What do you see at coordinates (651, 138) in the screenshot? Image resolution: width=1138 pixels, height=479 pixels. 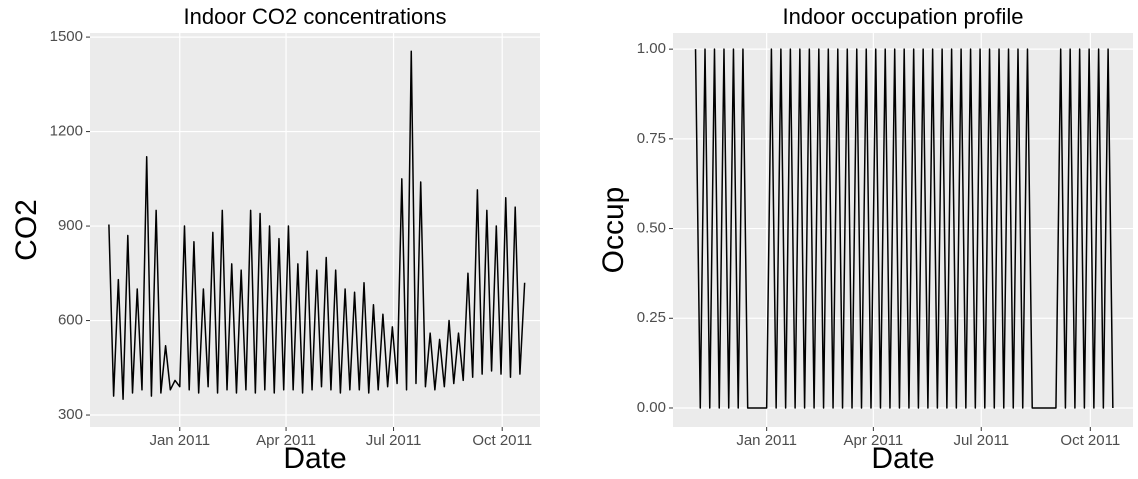 I see `y-tick-label: 0.75` at bounding box center [651, 138].